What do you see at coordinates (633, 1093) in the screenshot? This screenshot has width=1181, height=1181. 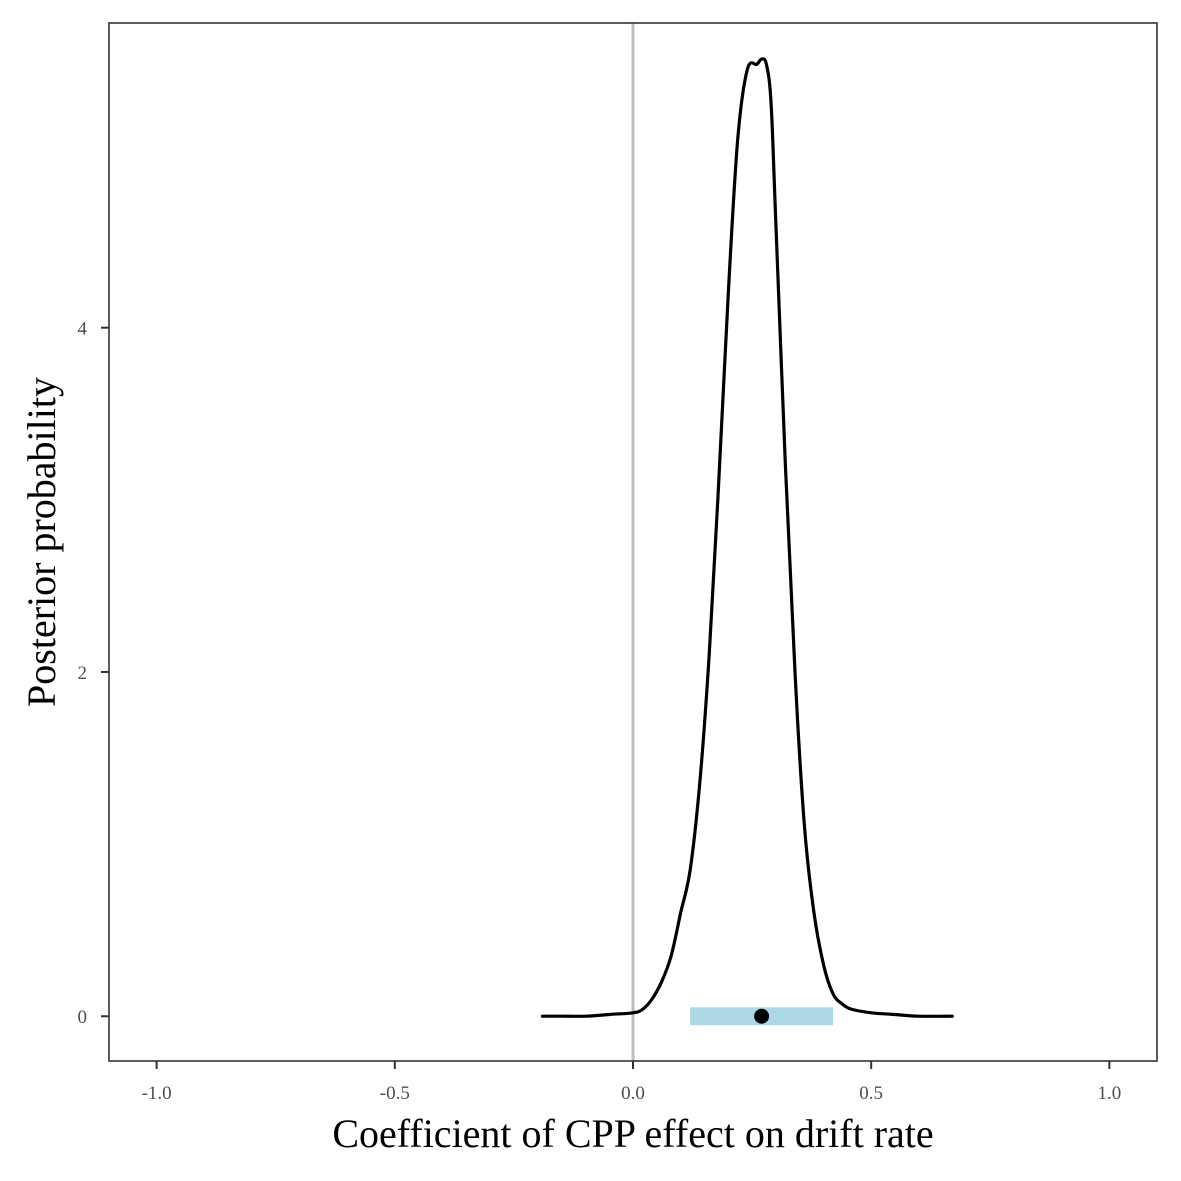 I see `x-tick-label: 0.0` at bounding box center [633, 1093].